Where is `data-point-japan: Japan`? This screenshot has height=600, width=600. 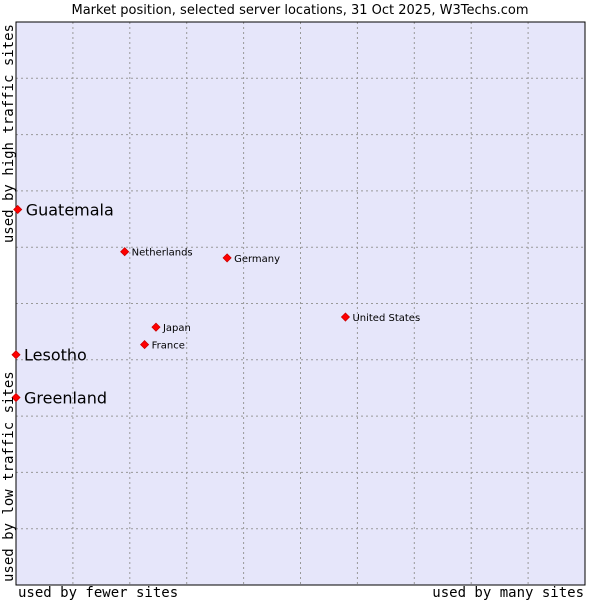 data-point-japan: Japan is located at coordinates (171, 328).